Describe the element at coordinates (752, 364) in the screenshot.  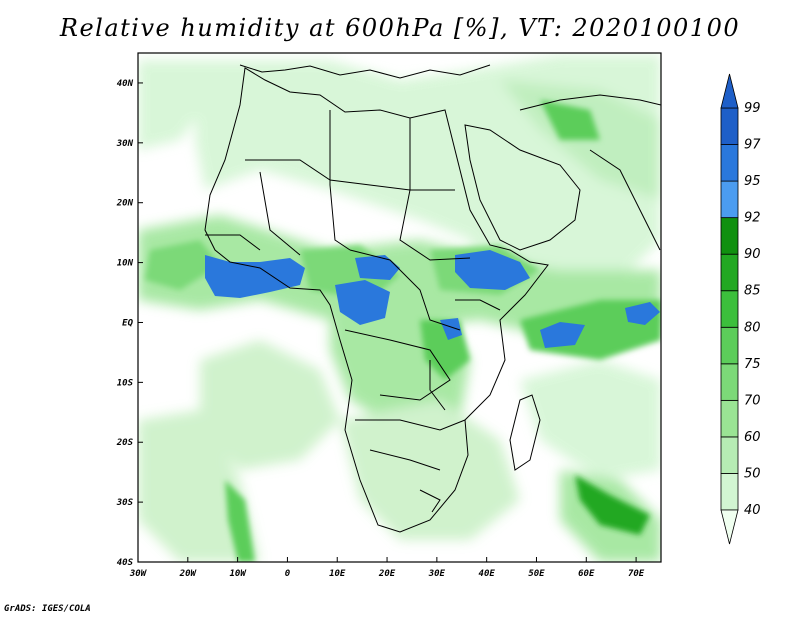
I see `colorbar-label: 75` at that location.